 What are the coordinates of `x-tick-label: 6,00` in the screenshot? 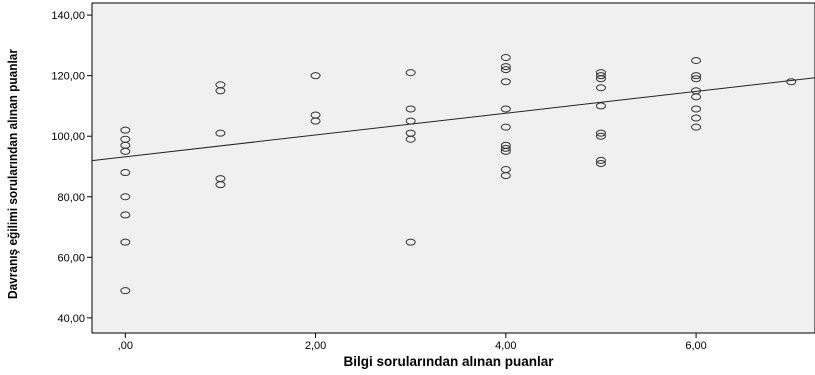 It's located at (695, 346).